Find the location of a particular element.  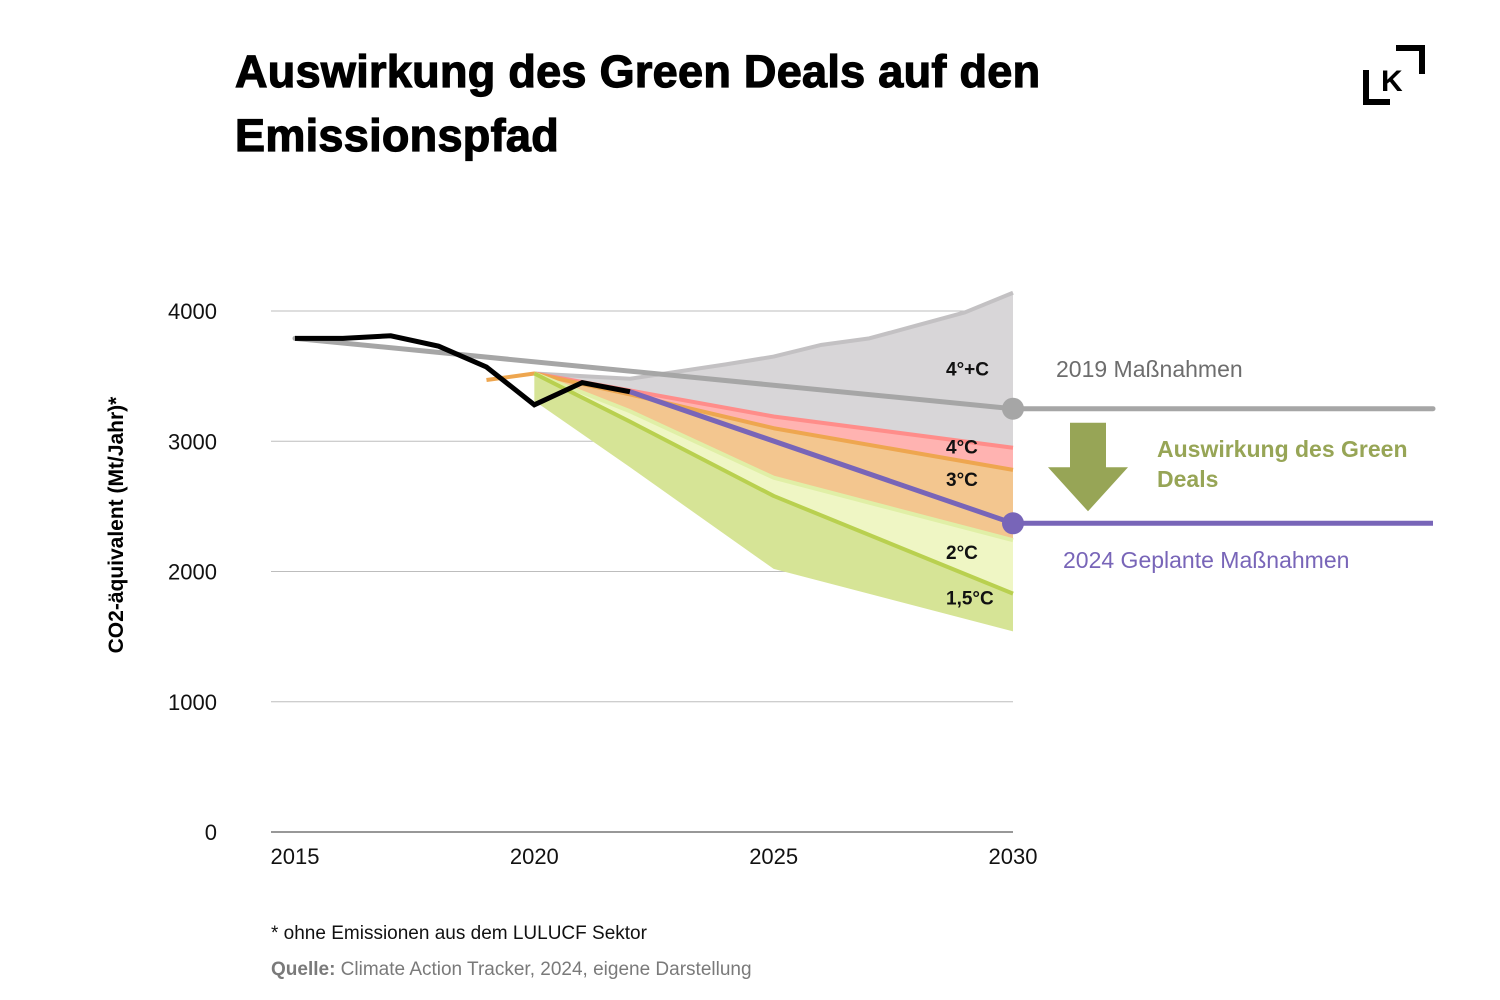

band-4c-label: 4°C is located at coordinates (962, 447).